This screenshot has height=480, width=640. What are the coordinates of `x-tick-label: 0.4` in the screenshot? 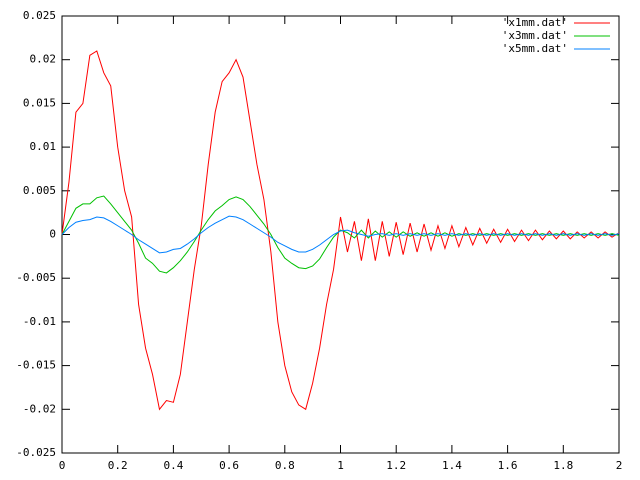 It's located at (173, 465).